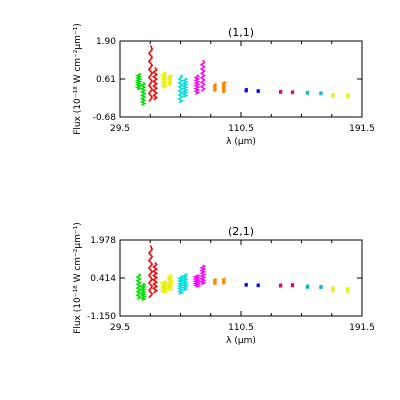  Describe the element at coordinates (105, 118) in the screenshot. I see `y-tick-label: -0.68` at that location.